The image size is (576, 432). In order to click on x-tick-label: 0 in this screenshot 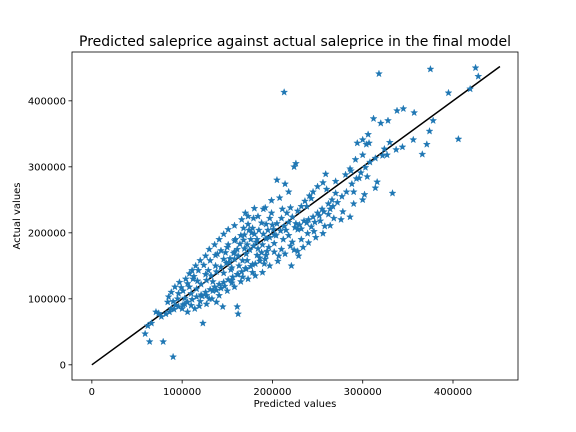, I will do `click(92, 392)`.